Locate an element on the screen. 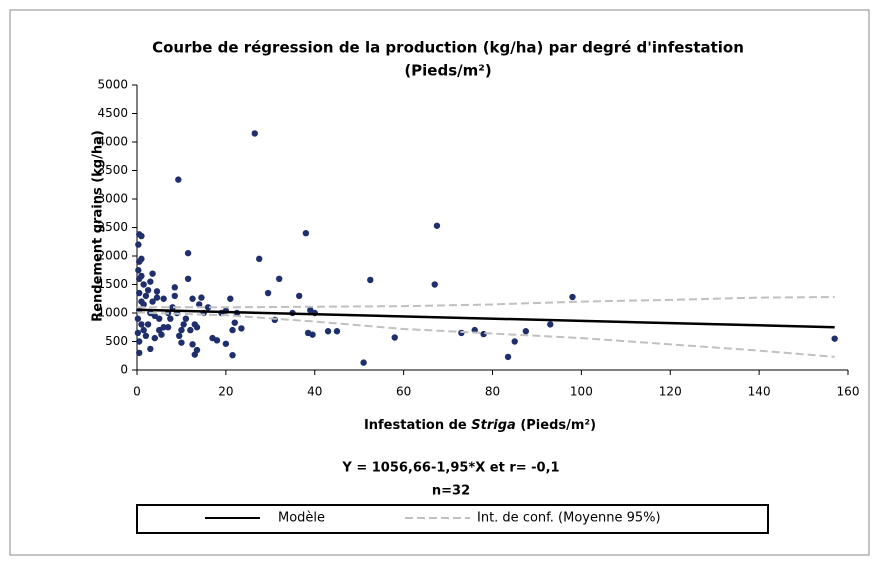  y-tick-label: 500 is located at coordinates (116, 341).